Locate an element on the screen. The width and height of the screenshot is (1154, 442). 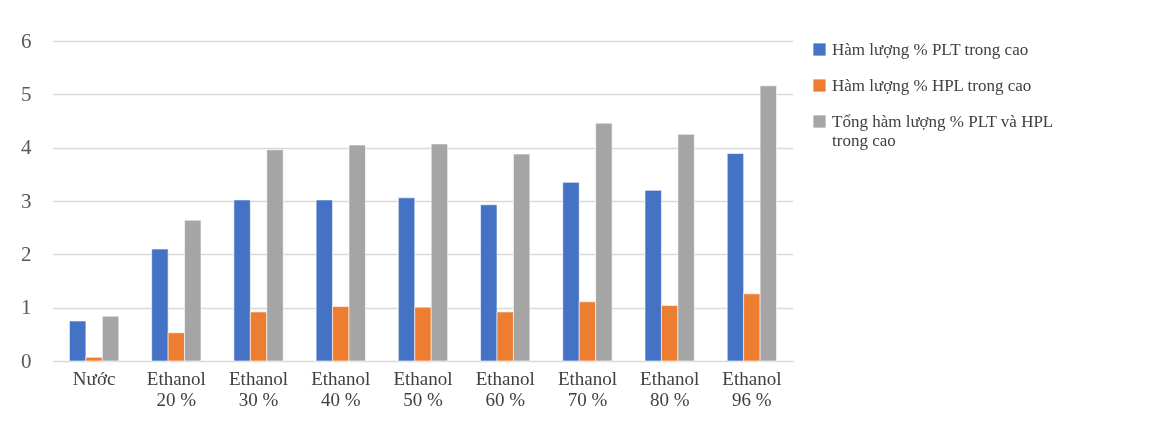
y-tick-label: 2 is located at coordinates (26, 253).